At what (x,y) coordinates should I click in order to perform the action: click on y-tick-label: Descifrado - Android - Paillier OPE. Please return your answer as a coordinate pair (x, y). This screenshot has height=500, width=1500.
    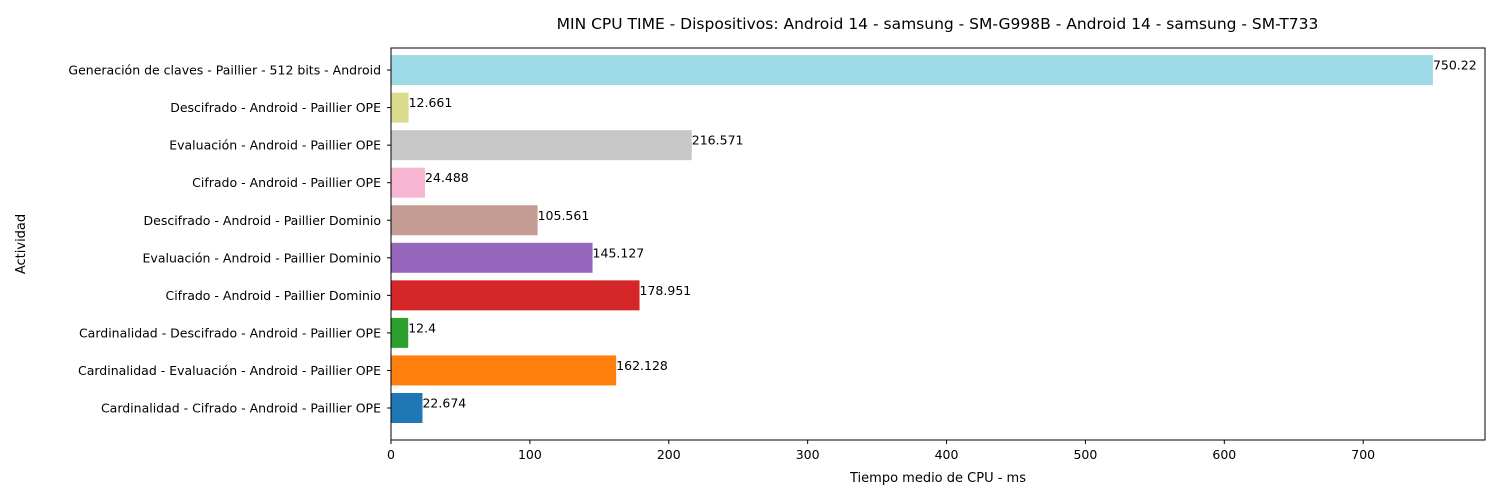
    Looking at the image, I should click on (275, 107).